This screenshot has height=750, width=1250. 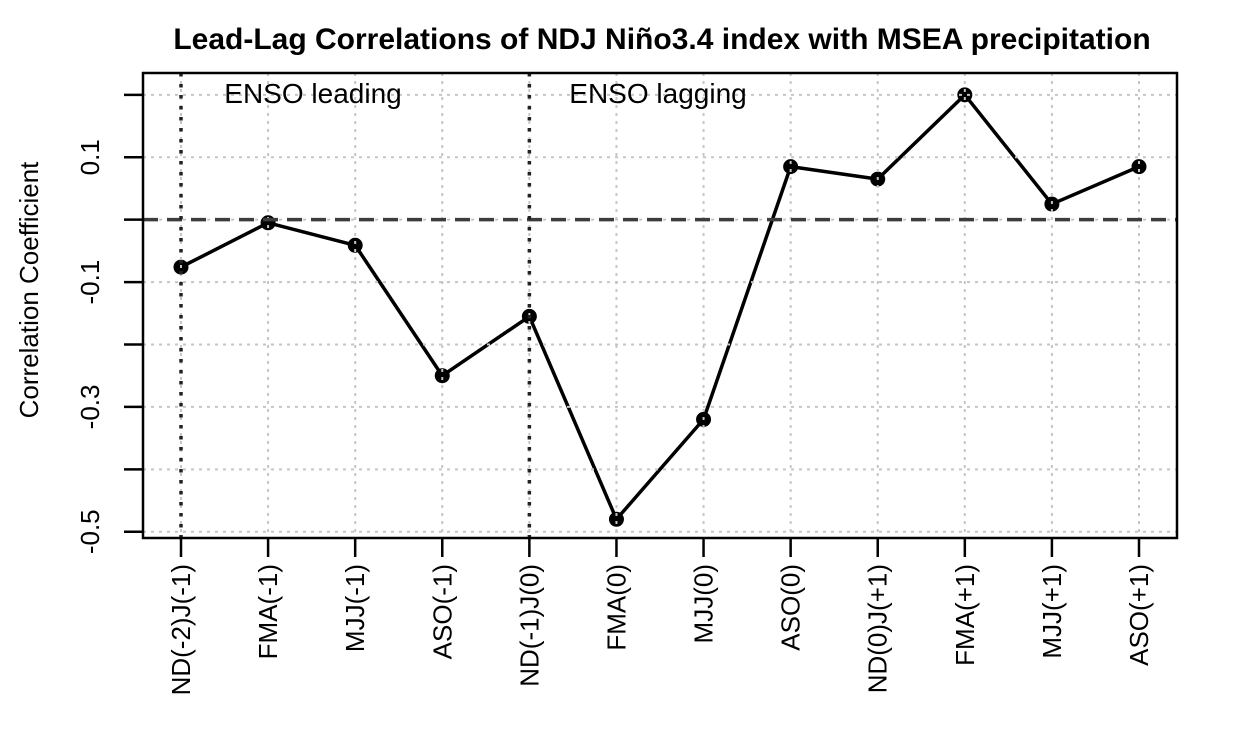 I want to click on annotation-enso-lagging: ENSO lagging, so click(x=657, y=93).